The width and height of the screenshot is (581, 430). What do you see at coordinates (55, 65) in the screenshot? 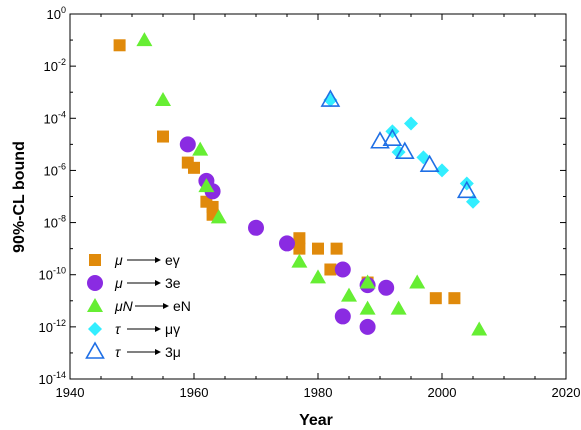
I see `y-tick-label: 10⁻²` at bounding box center [55, 65].